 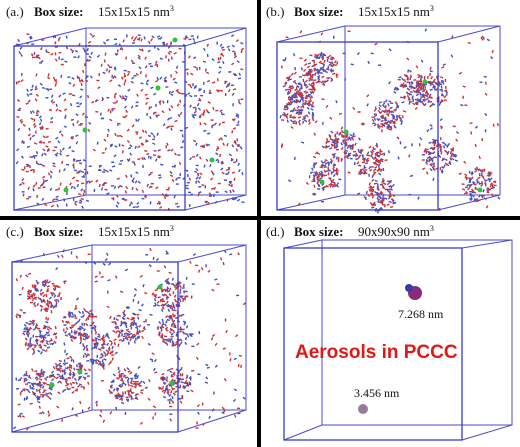 I want to click on box-size-value: 15x15x15 nm, so click(x=134, y=231).